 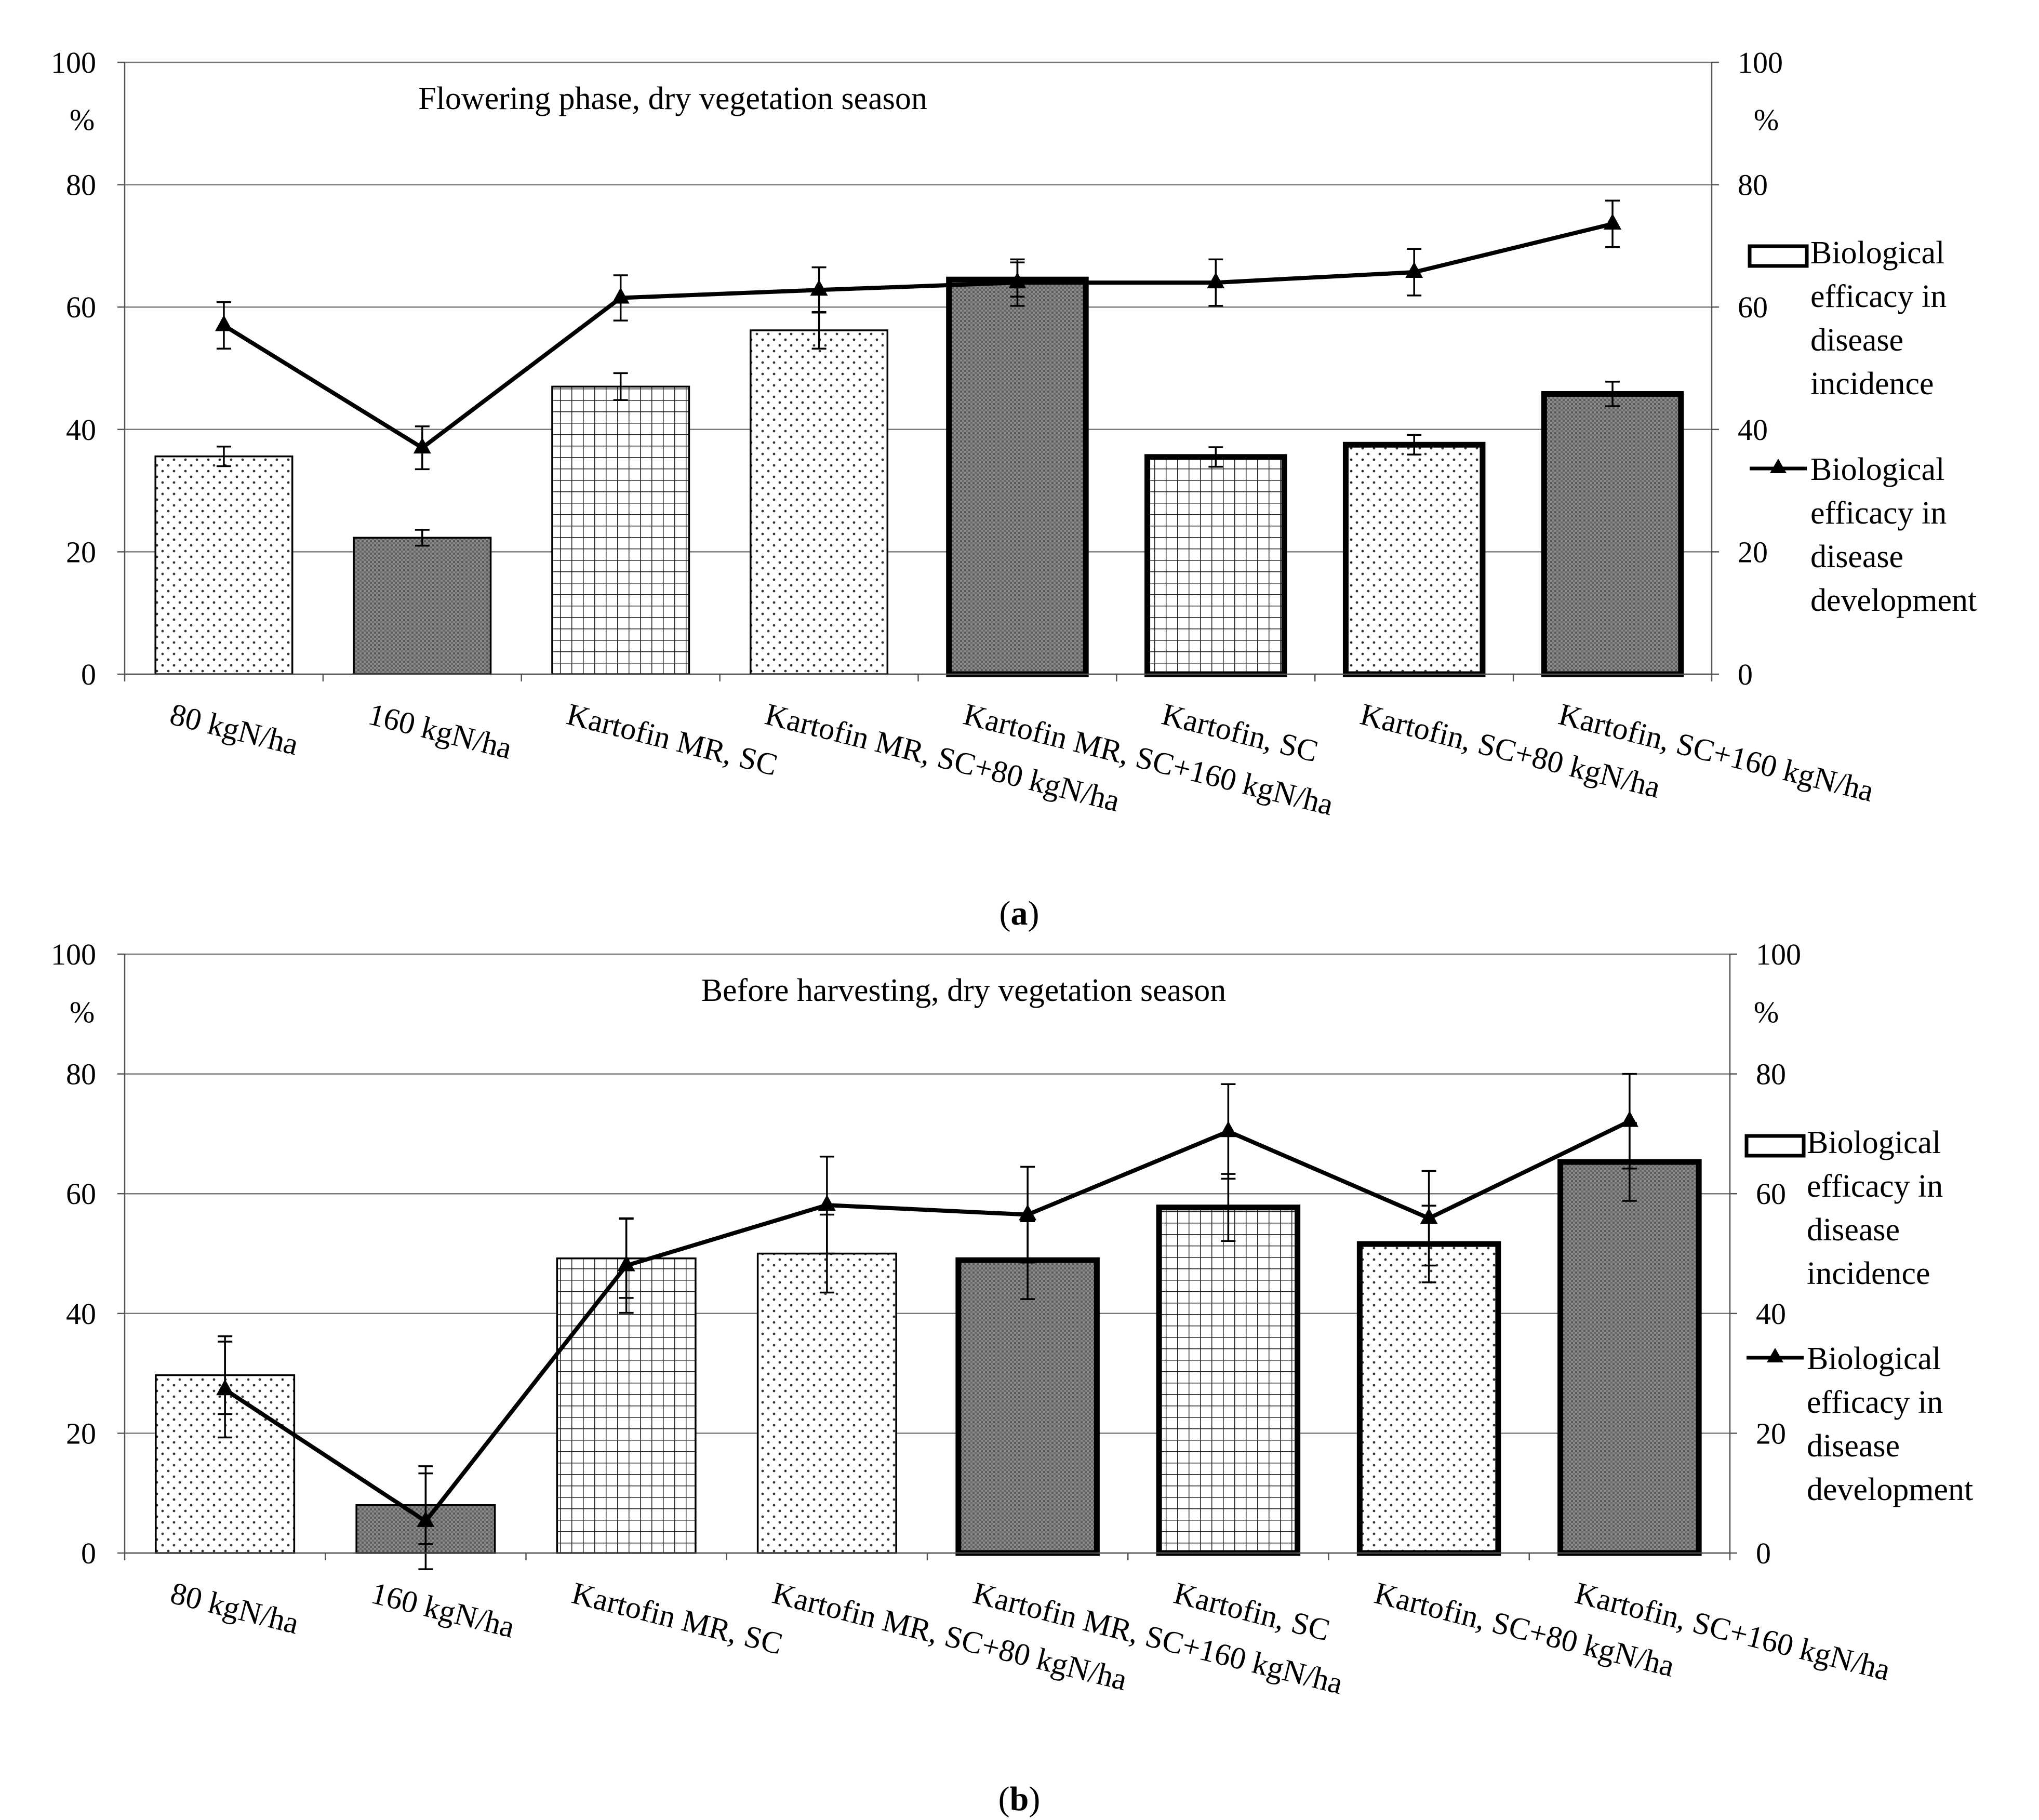 I want to click on line-series, so click(x=918, y=335).